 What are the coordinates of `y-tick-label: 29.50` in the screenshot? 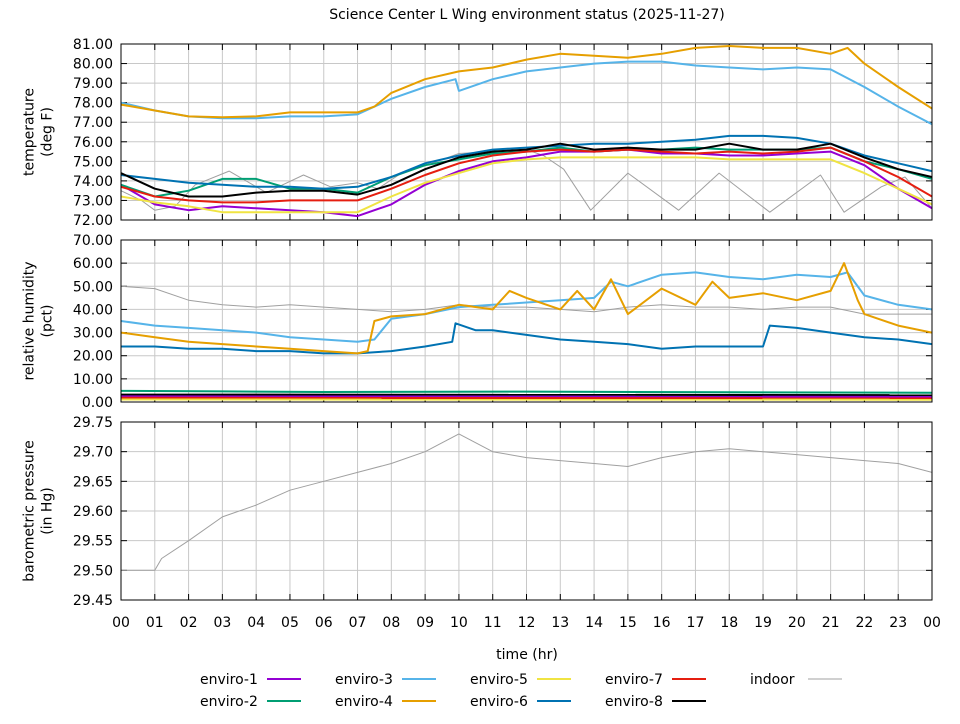 It's located at (93, 571).